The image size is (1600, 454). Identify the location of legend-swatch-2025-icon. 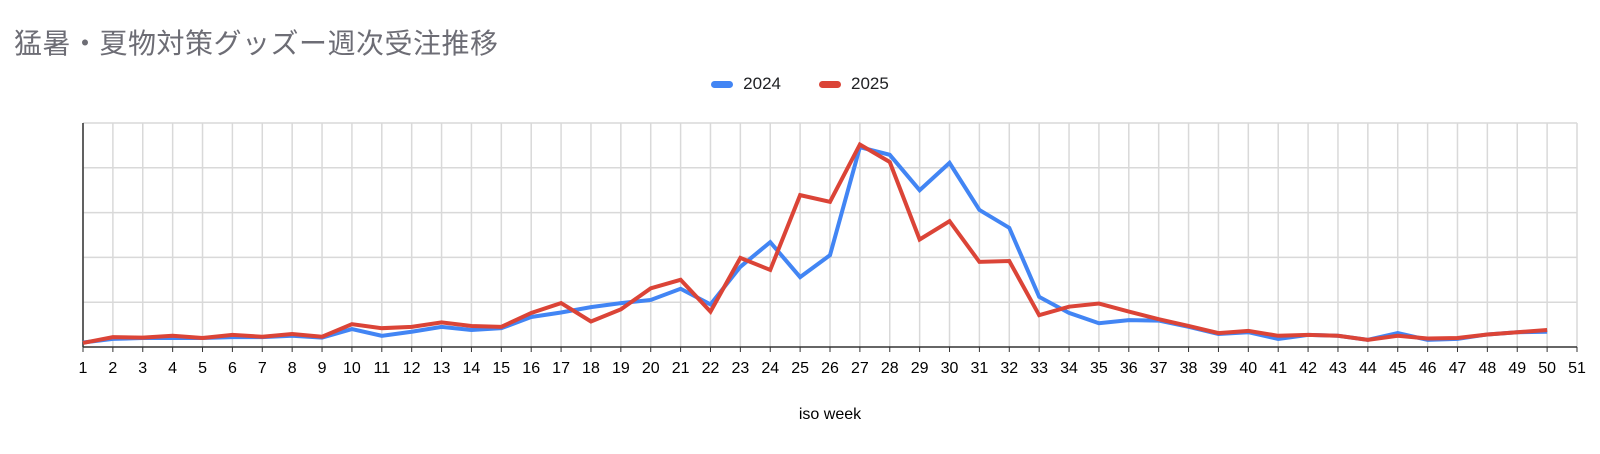
(830, 84).